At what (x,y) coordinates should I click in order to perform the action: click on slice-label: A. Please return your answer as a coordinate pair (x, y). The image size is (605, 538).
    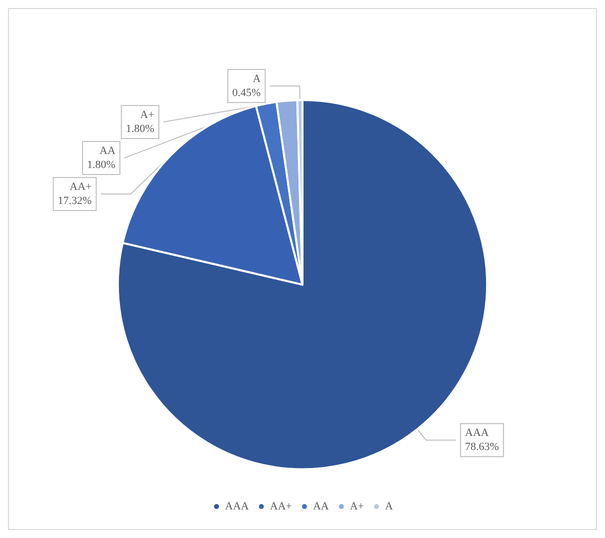
    Looking at the image, I should click on (256, 79).